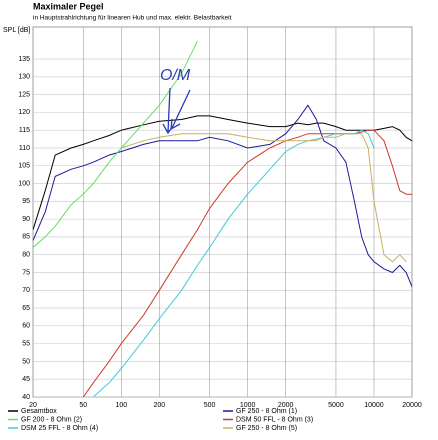  Describe the element at coordinates (180, 110) in the screenshot. I see `arrow` at that location.